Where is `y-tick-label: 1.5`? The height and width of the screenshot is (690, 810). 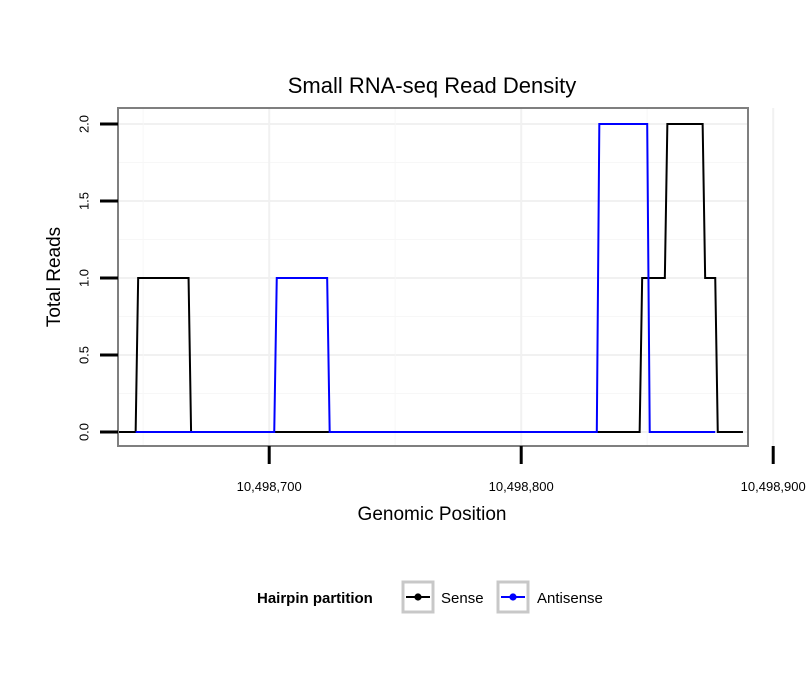
y-tick-label: 1.5 is located at coordinates (83, 201).